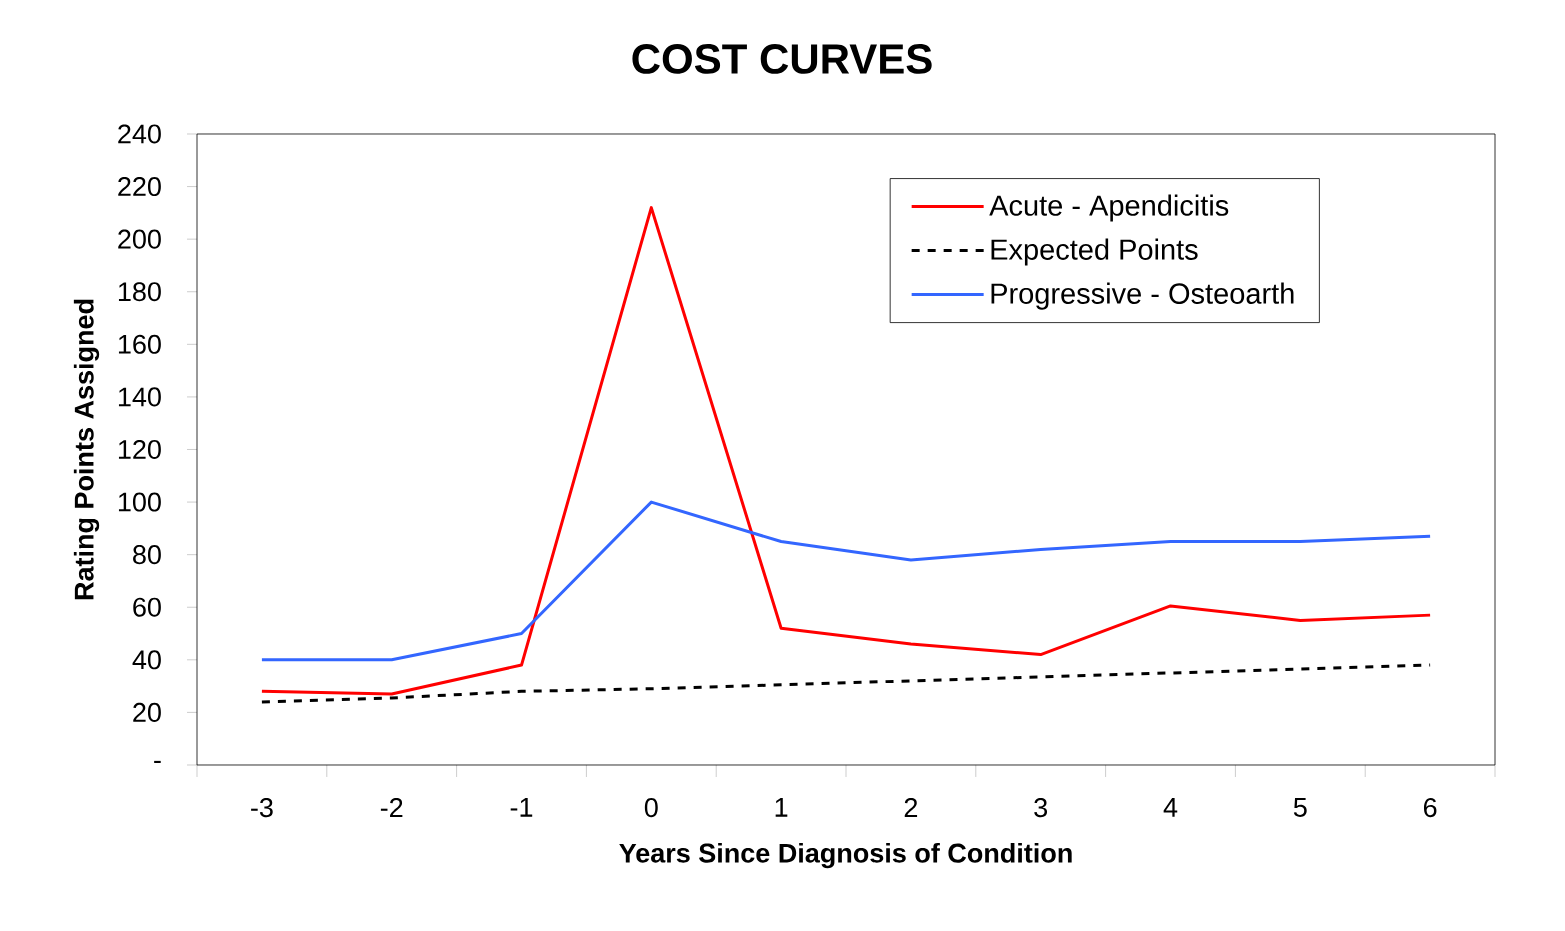 Image resolution: width=1565 pixels, height=931 pixels. What do you see at coordinates (157, 761) in the screenshot?
I see `y-tick-label: -` at bounding box center [157, 761].